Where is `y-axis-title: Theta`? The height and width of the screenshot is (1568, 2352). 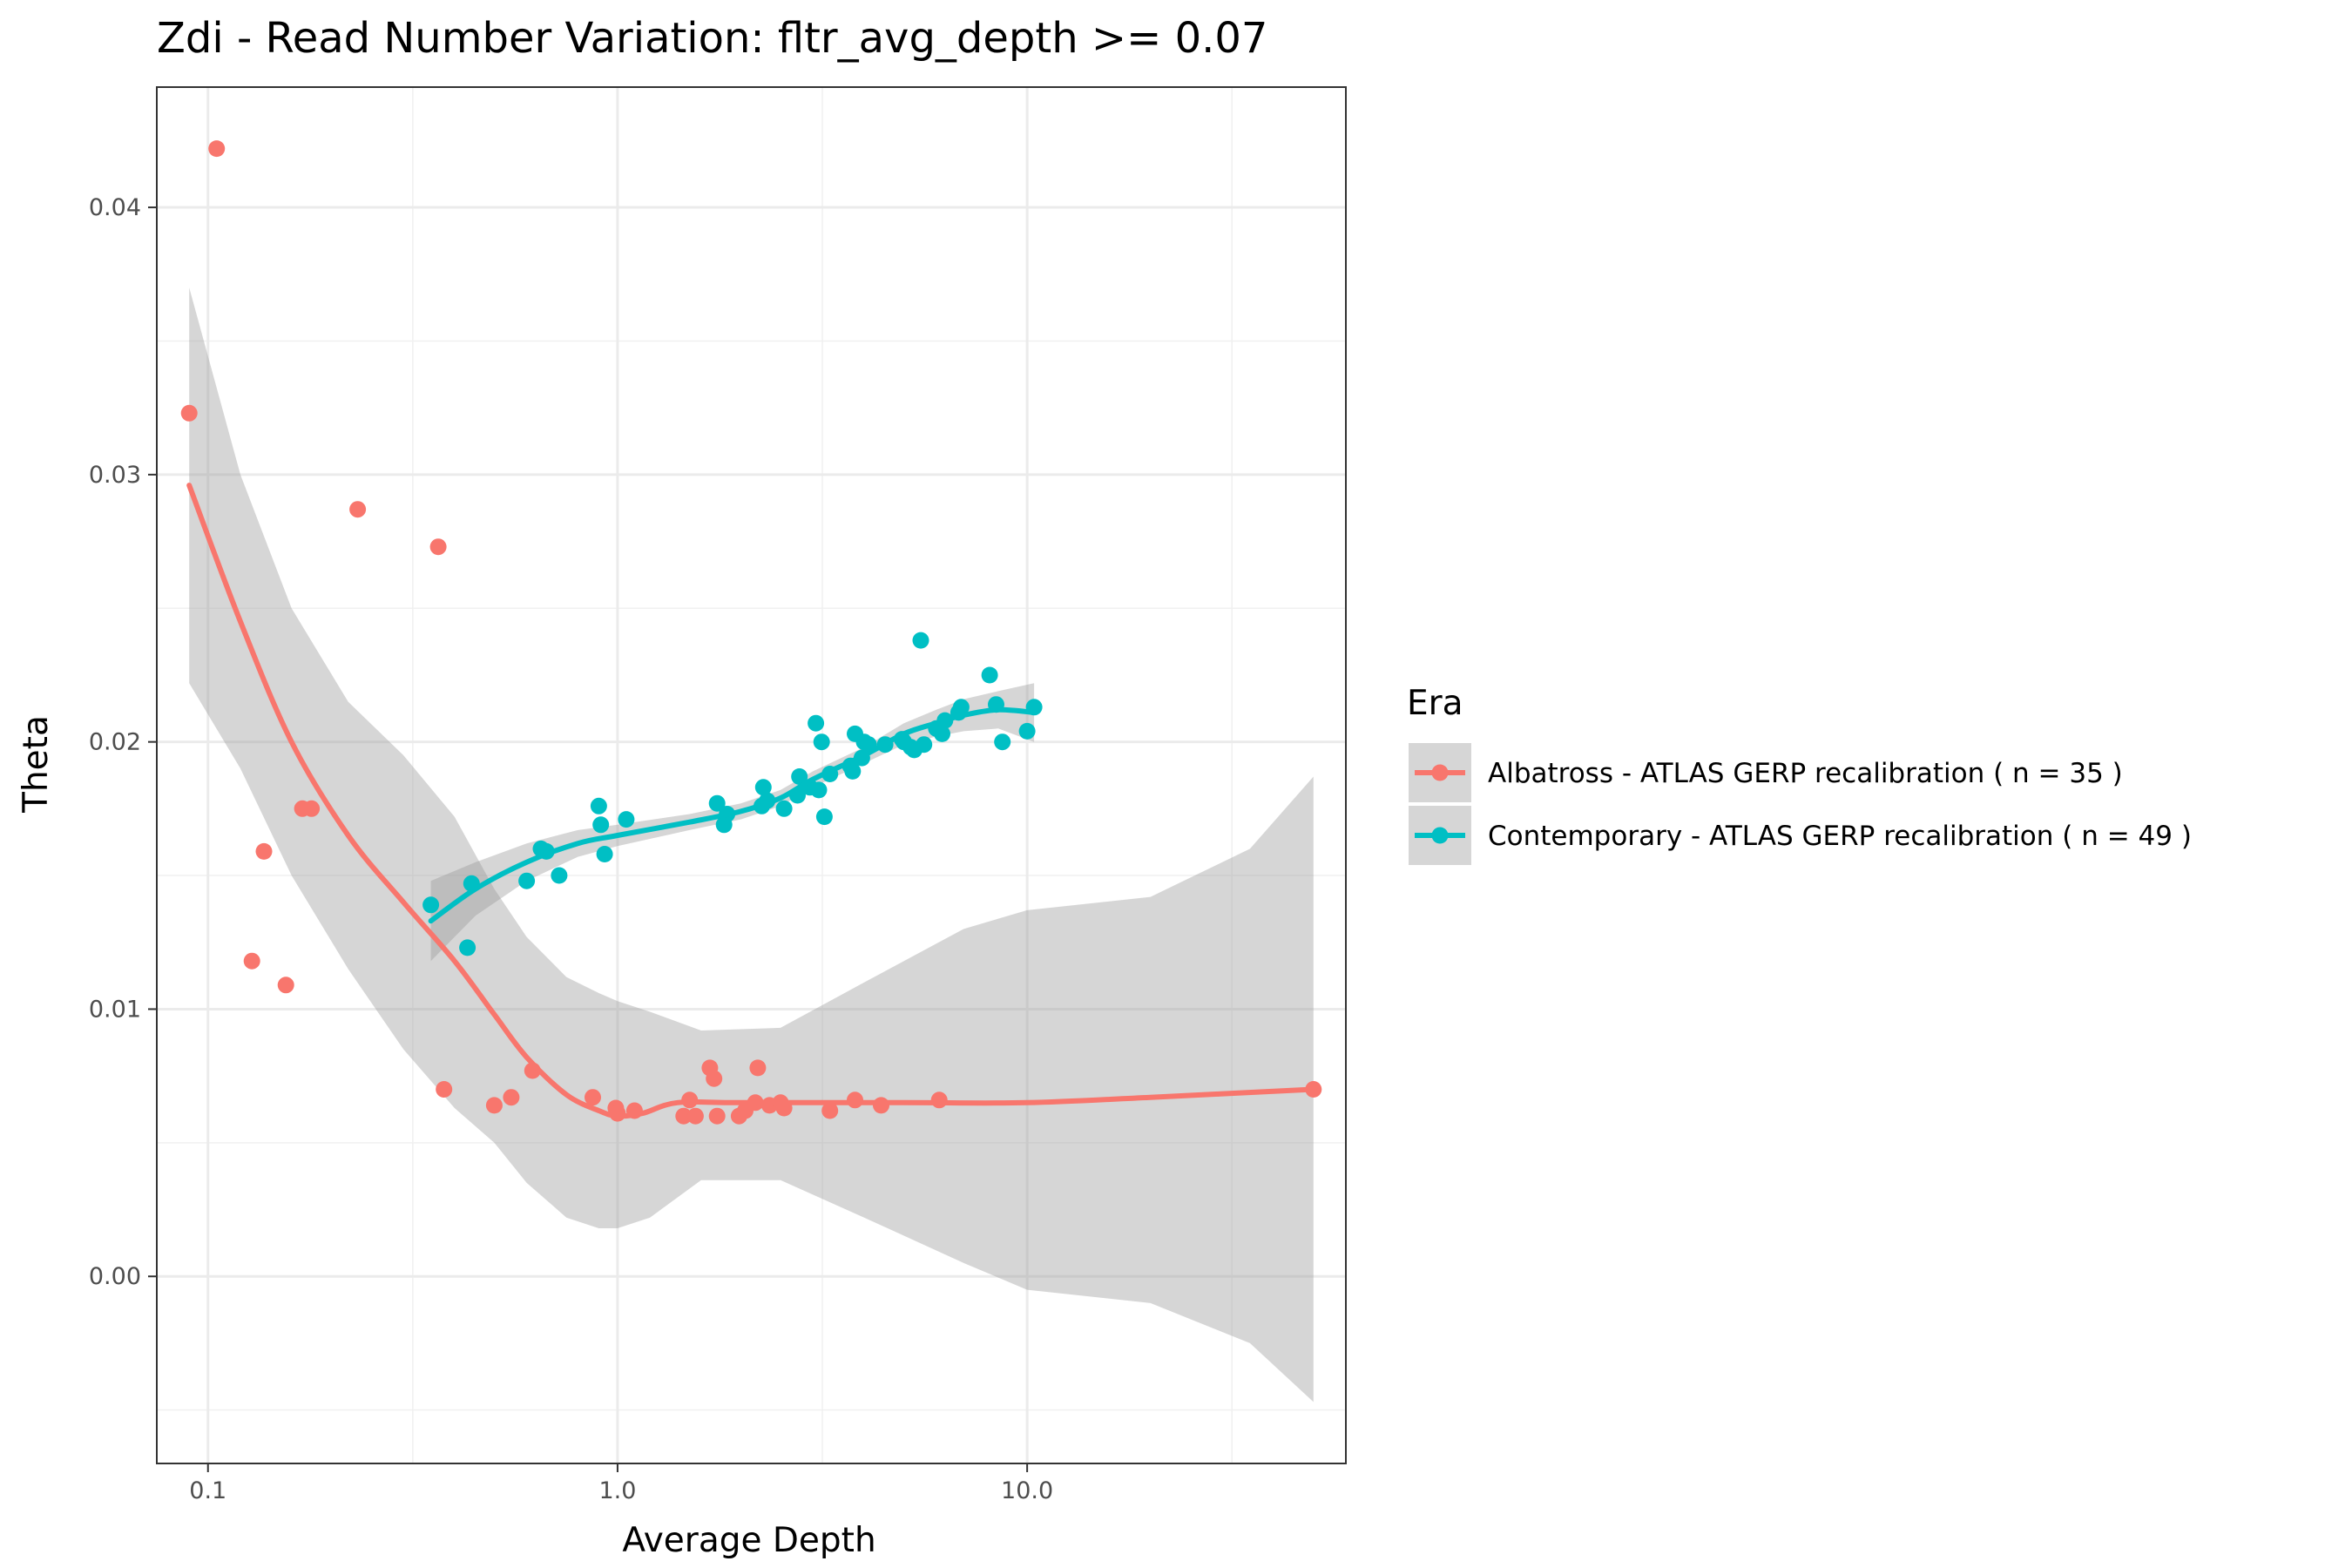 y-axis-title: Theta is located at coordinates (36, 764).